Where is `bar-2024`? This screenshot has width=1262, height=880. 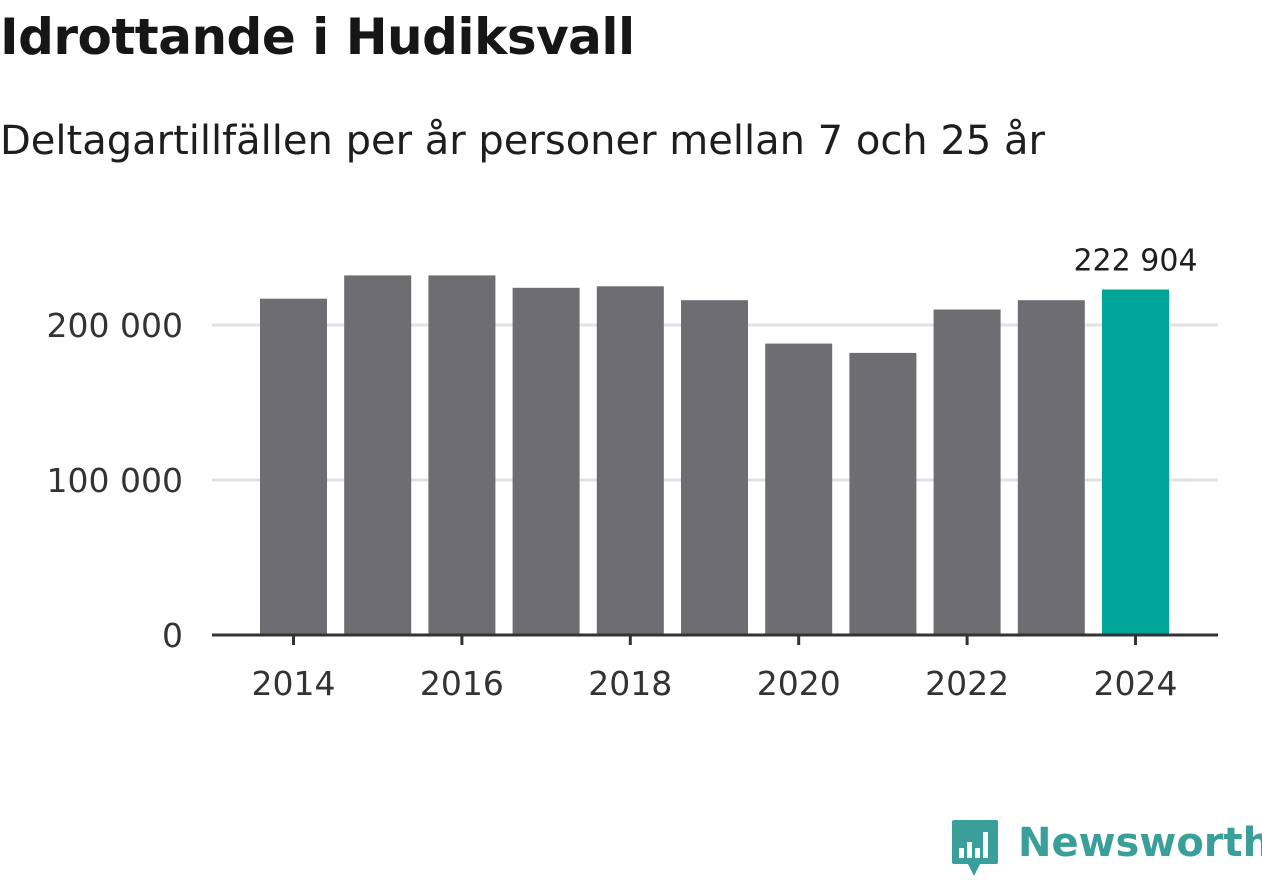
bar-2024 is located at coordinates (1135, 462).